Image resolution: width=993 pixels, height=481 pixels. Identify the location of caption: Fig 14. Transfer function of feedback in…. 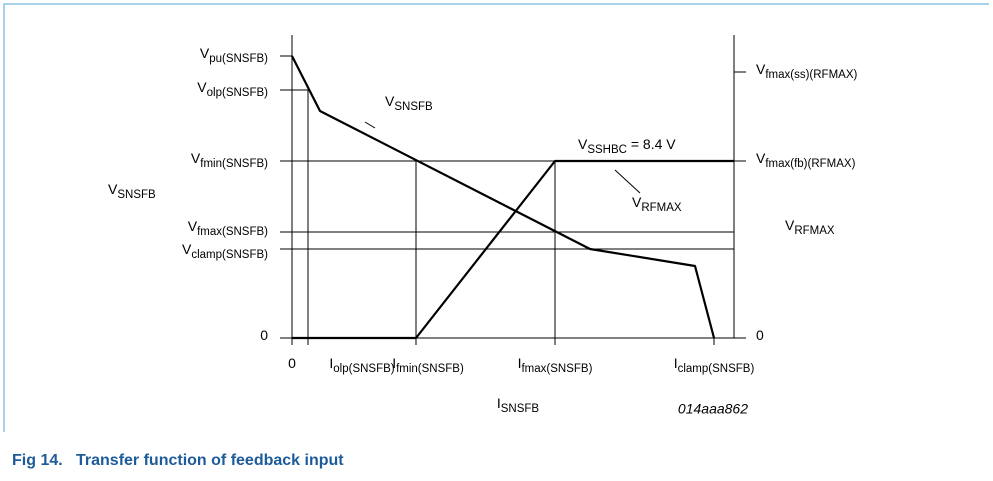
(178, 460).